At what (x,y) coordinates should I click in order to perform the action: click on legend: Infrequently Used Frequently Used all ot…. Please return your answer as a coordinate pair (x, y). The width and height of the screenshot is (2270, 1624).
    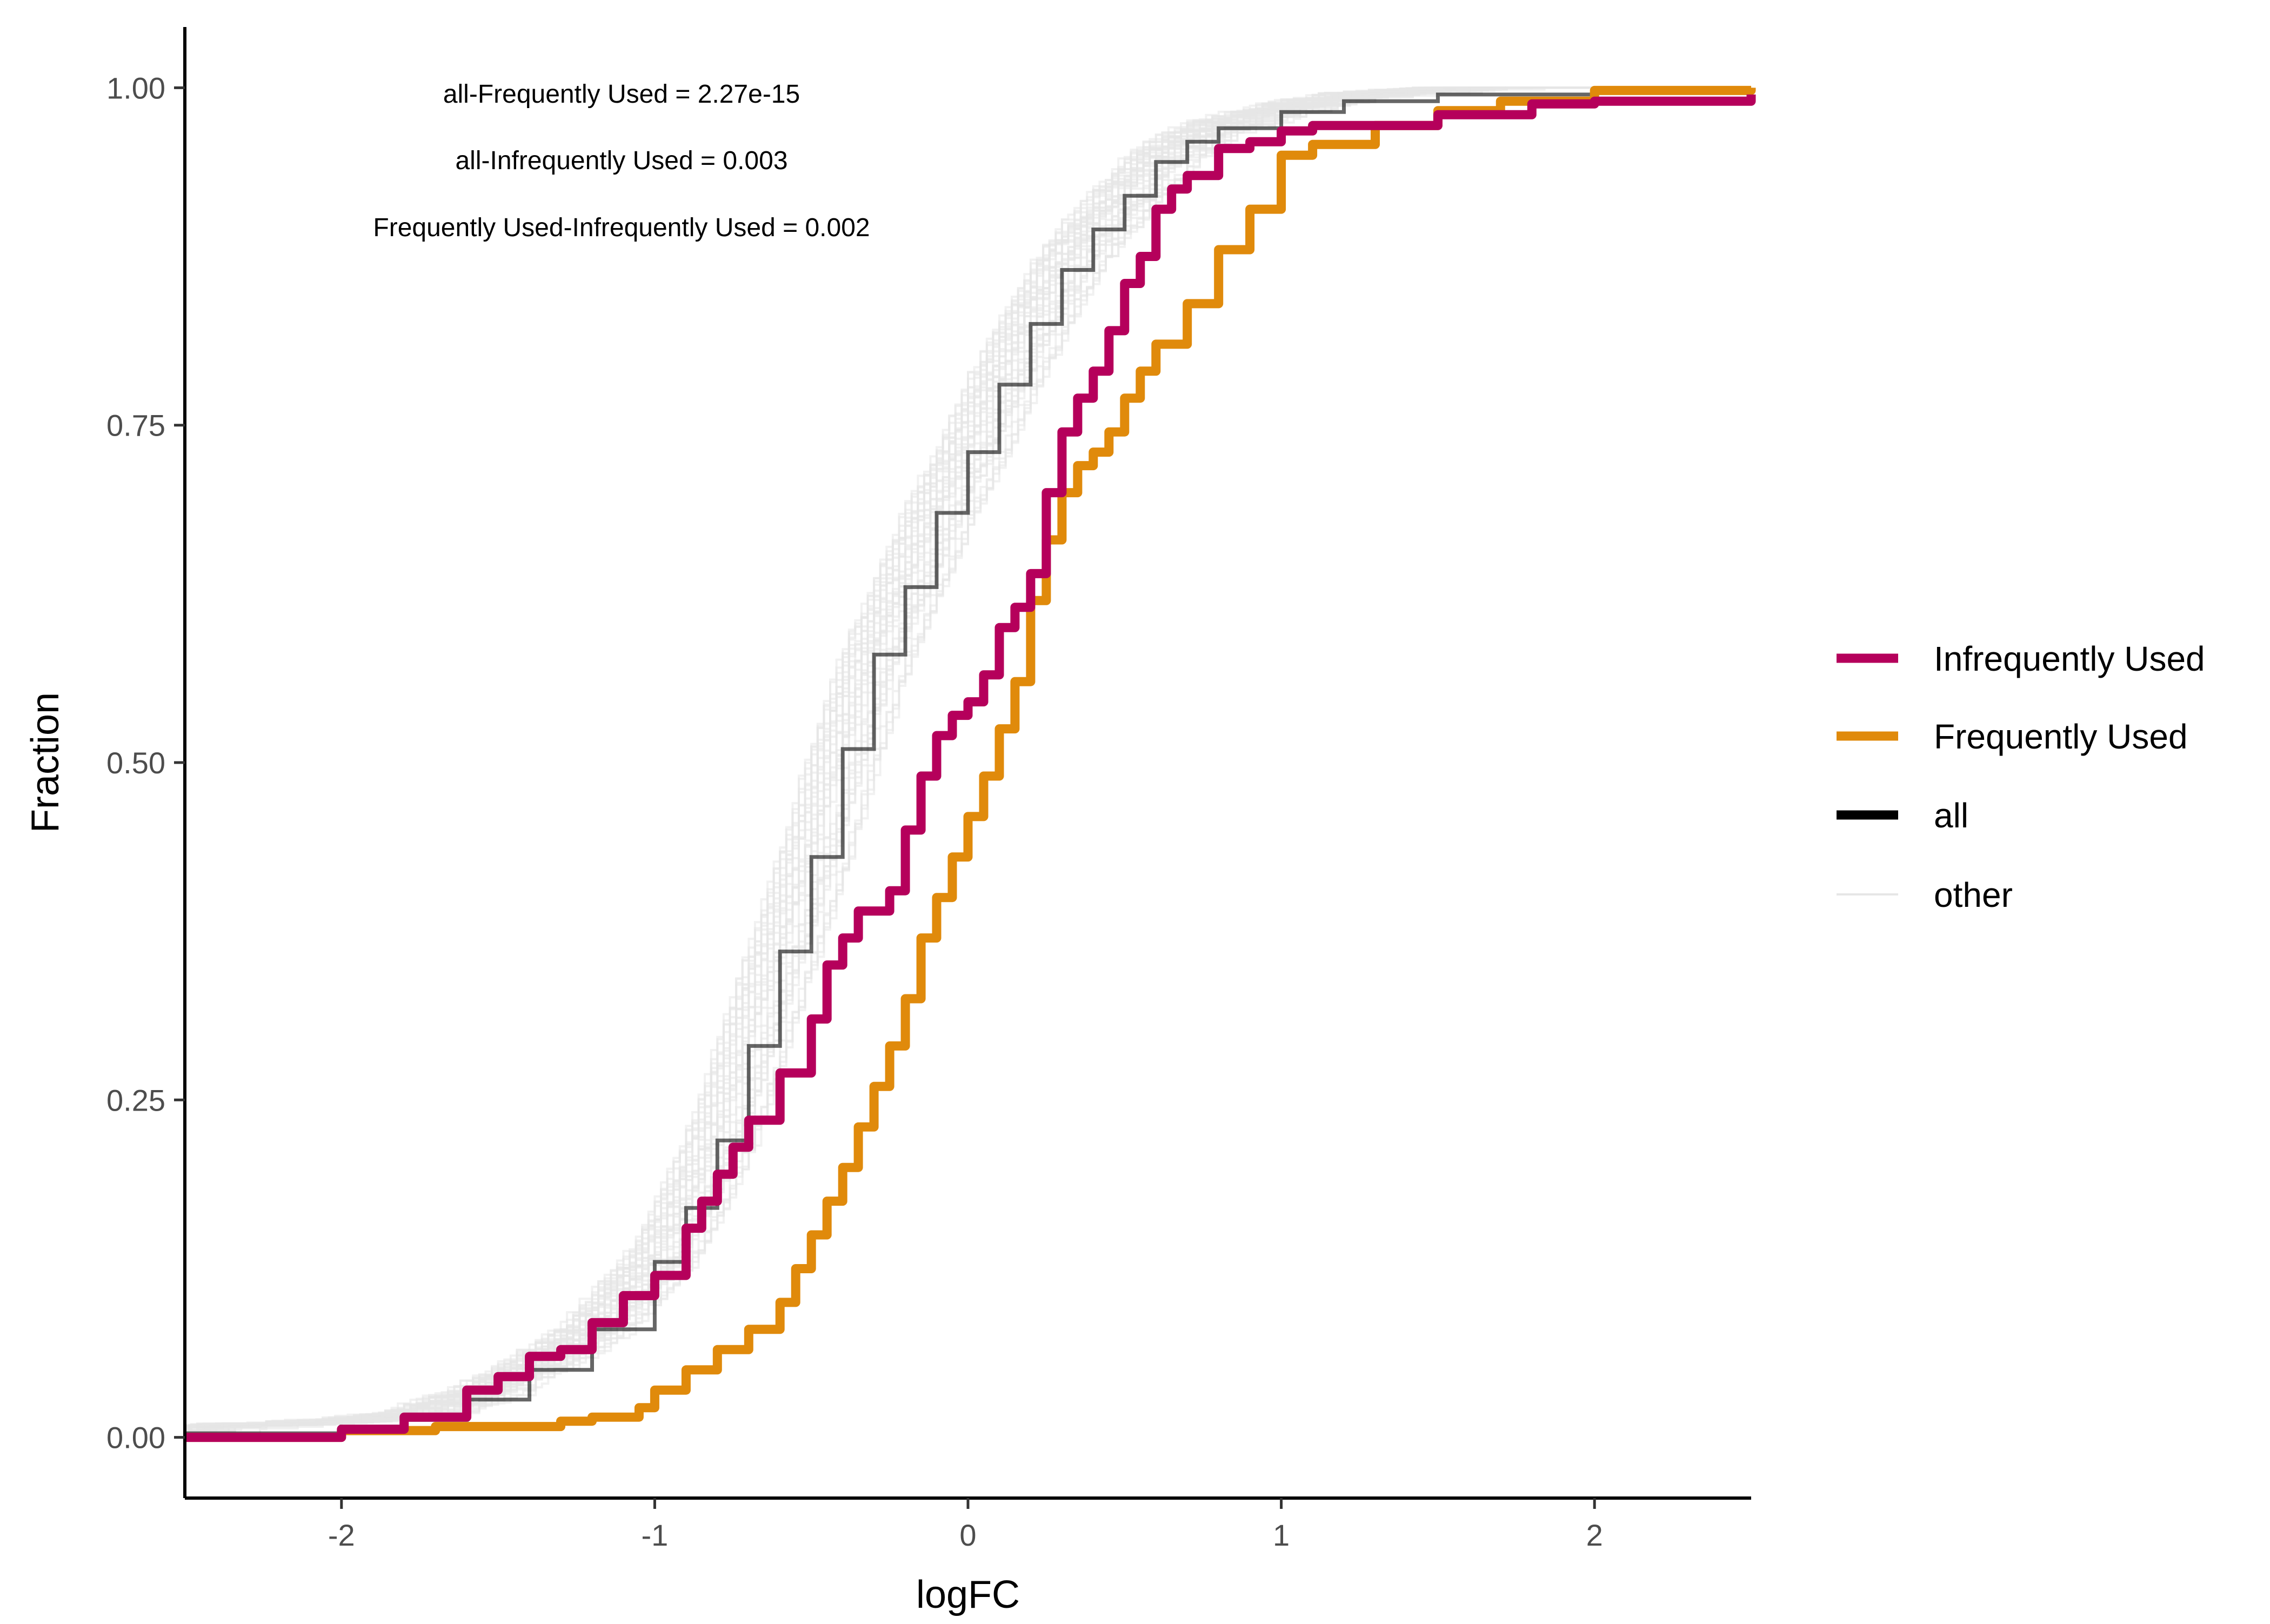
    Looking at the image, I should click on (2021, 776).